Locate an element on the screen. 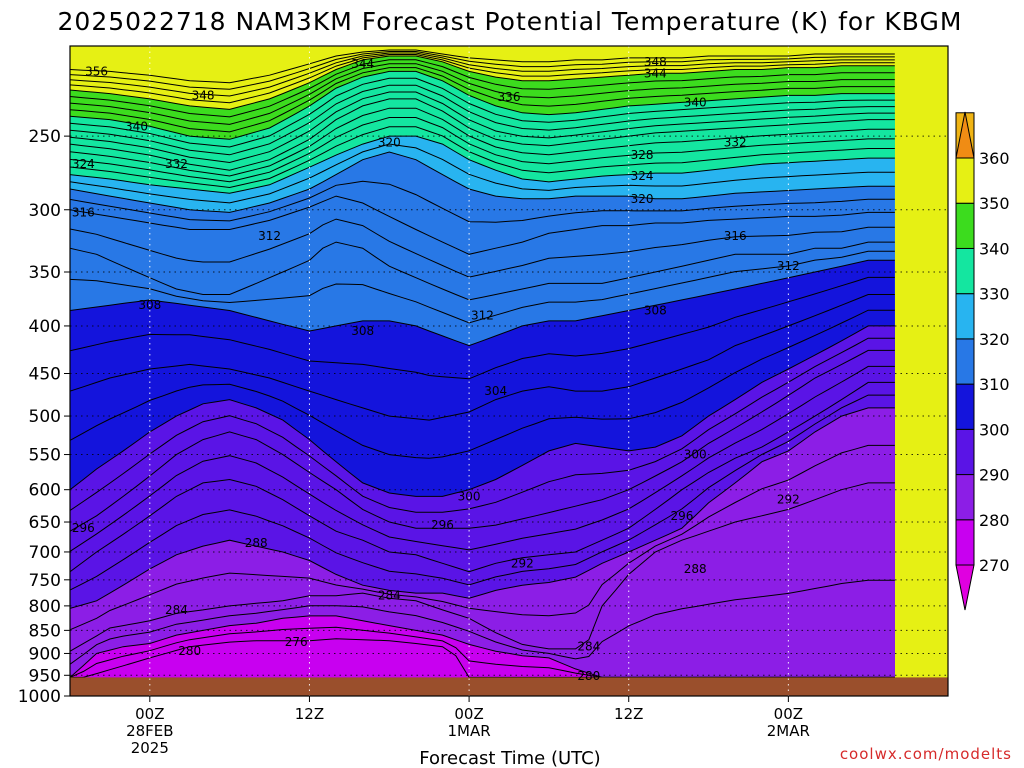 This screenshot has width=1024, height=768. y-tick-label: 450 is located at coordinates (45, 375).